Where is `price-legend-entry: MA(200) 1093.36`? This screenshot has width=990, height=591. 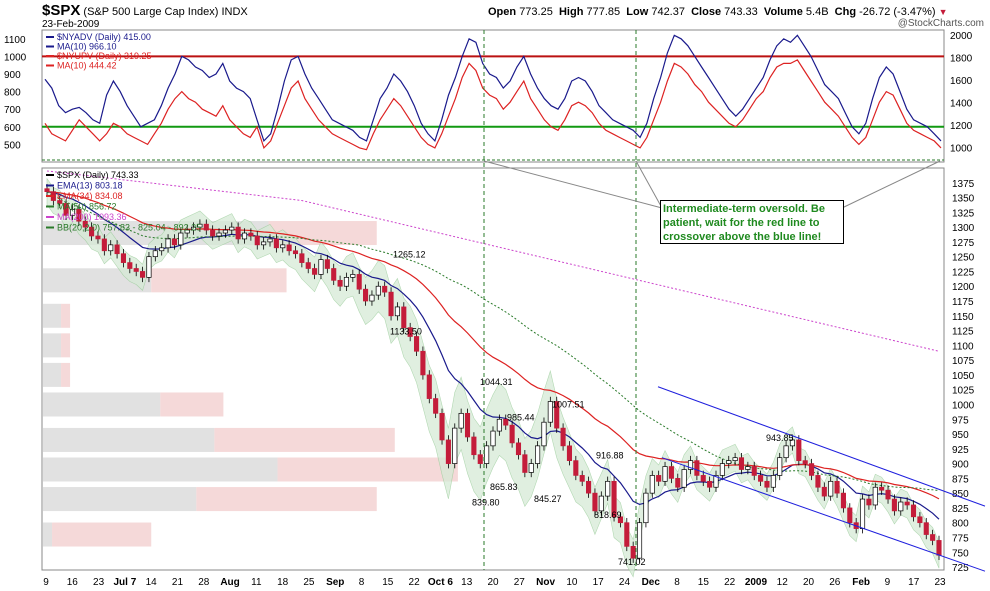
price-legend-entry: MA(200) 1093.36 is located at coordinates (92, 217).